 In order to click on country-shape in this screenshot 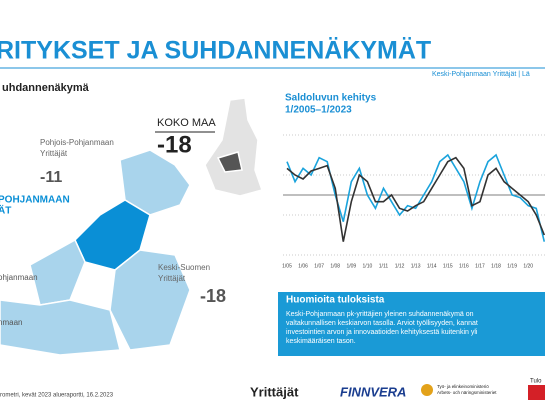, I will do `click(233, 147)`.